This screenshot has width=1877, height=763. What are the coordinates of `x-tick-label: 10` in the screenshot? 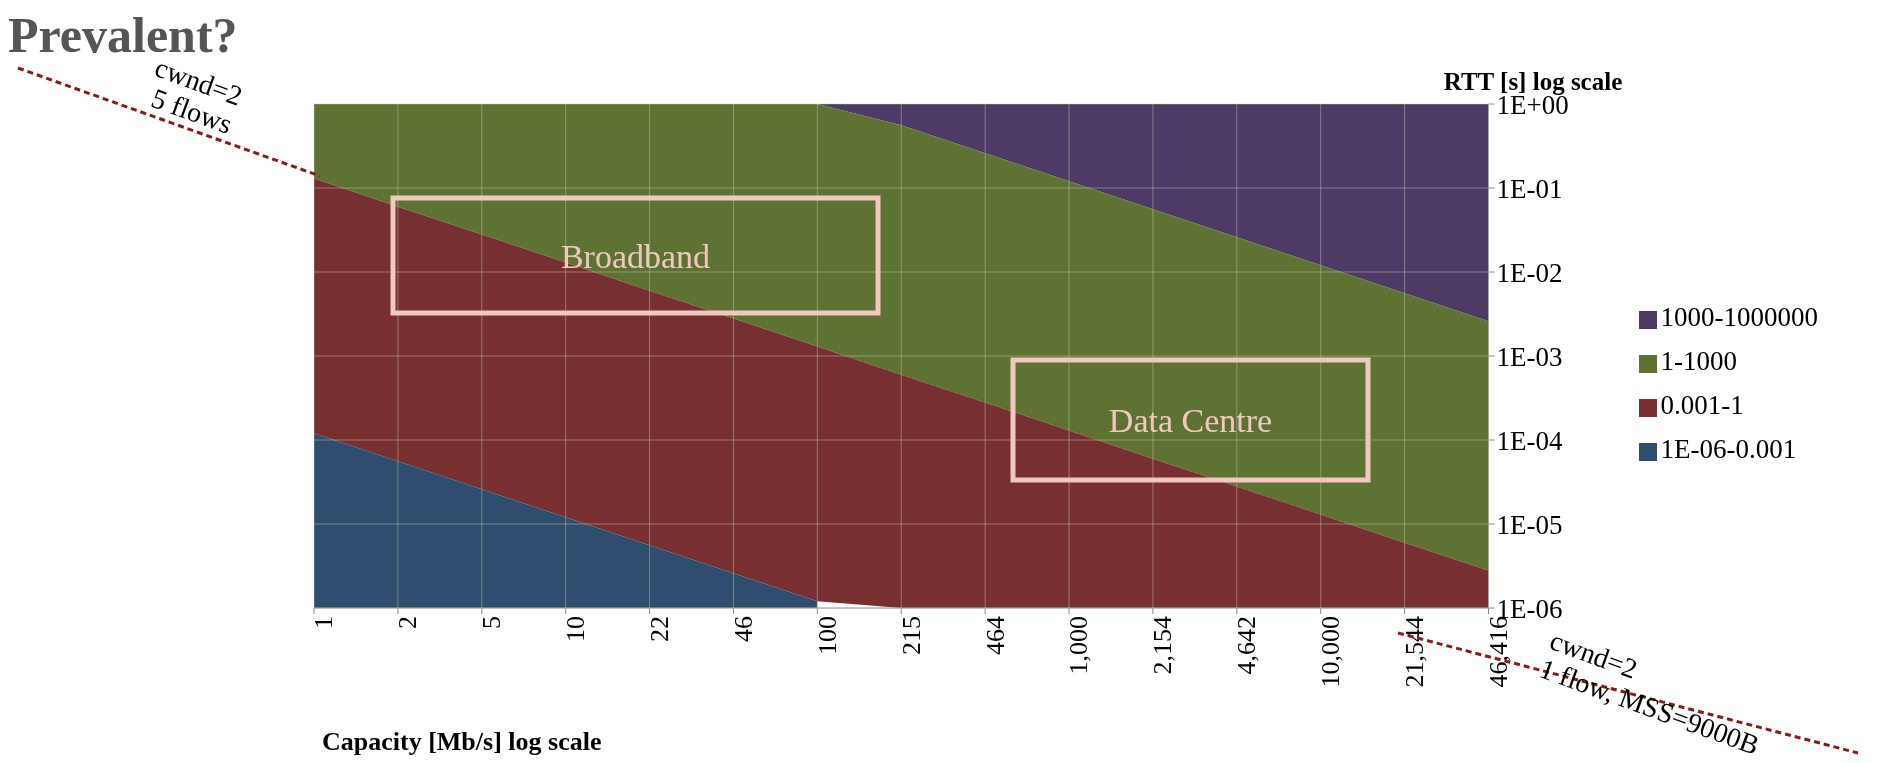 It's located at (576, 629).